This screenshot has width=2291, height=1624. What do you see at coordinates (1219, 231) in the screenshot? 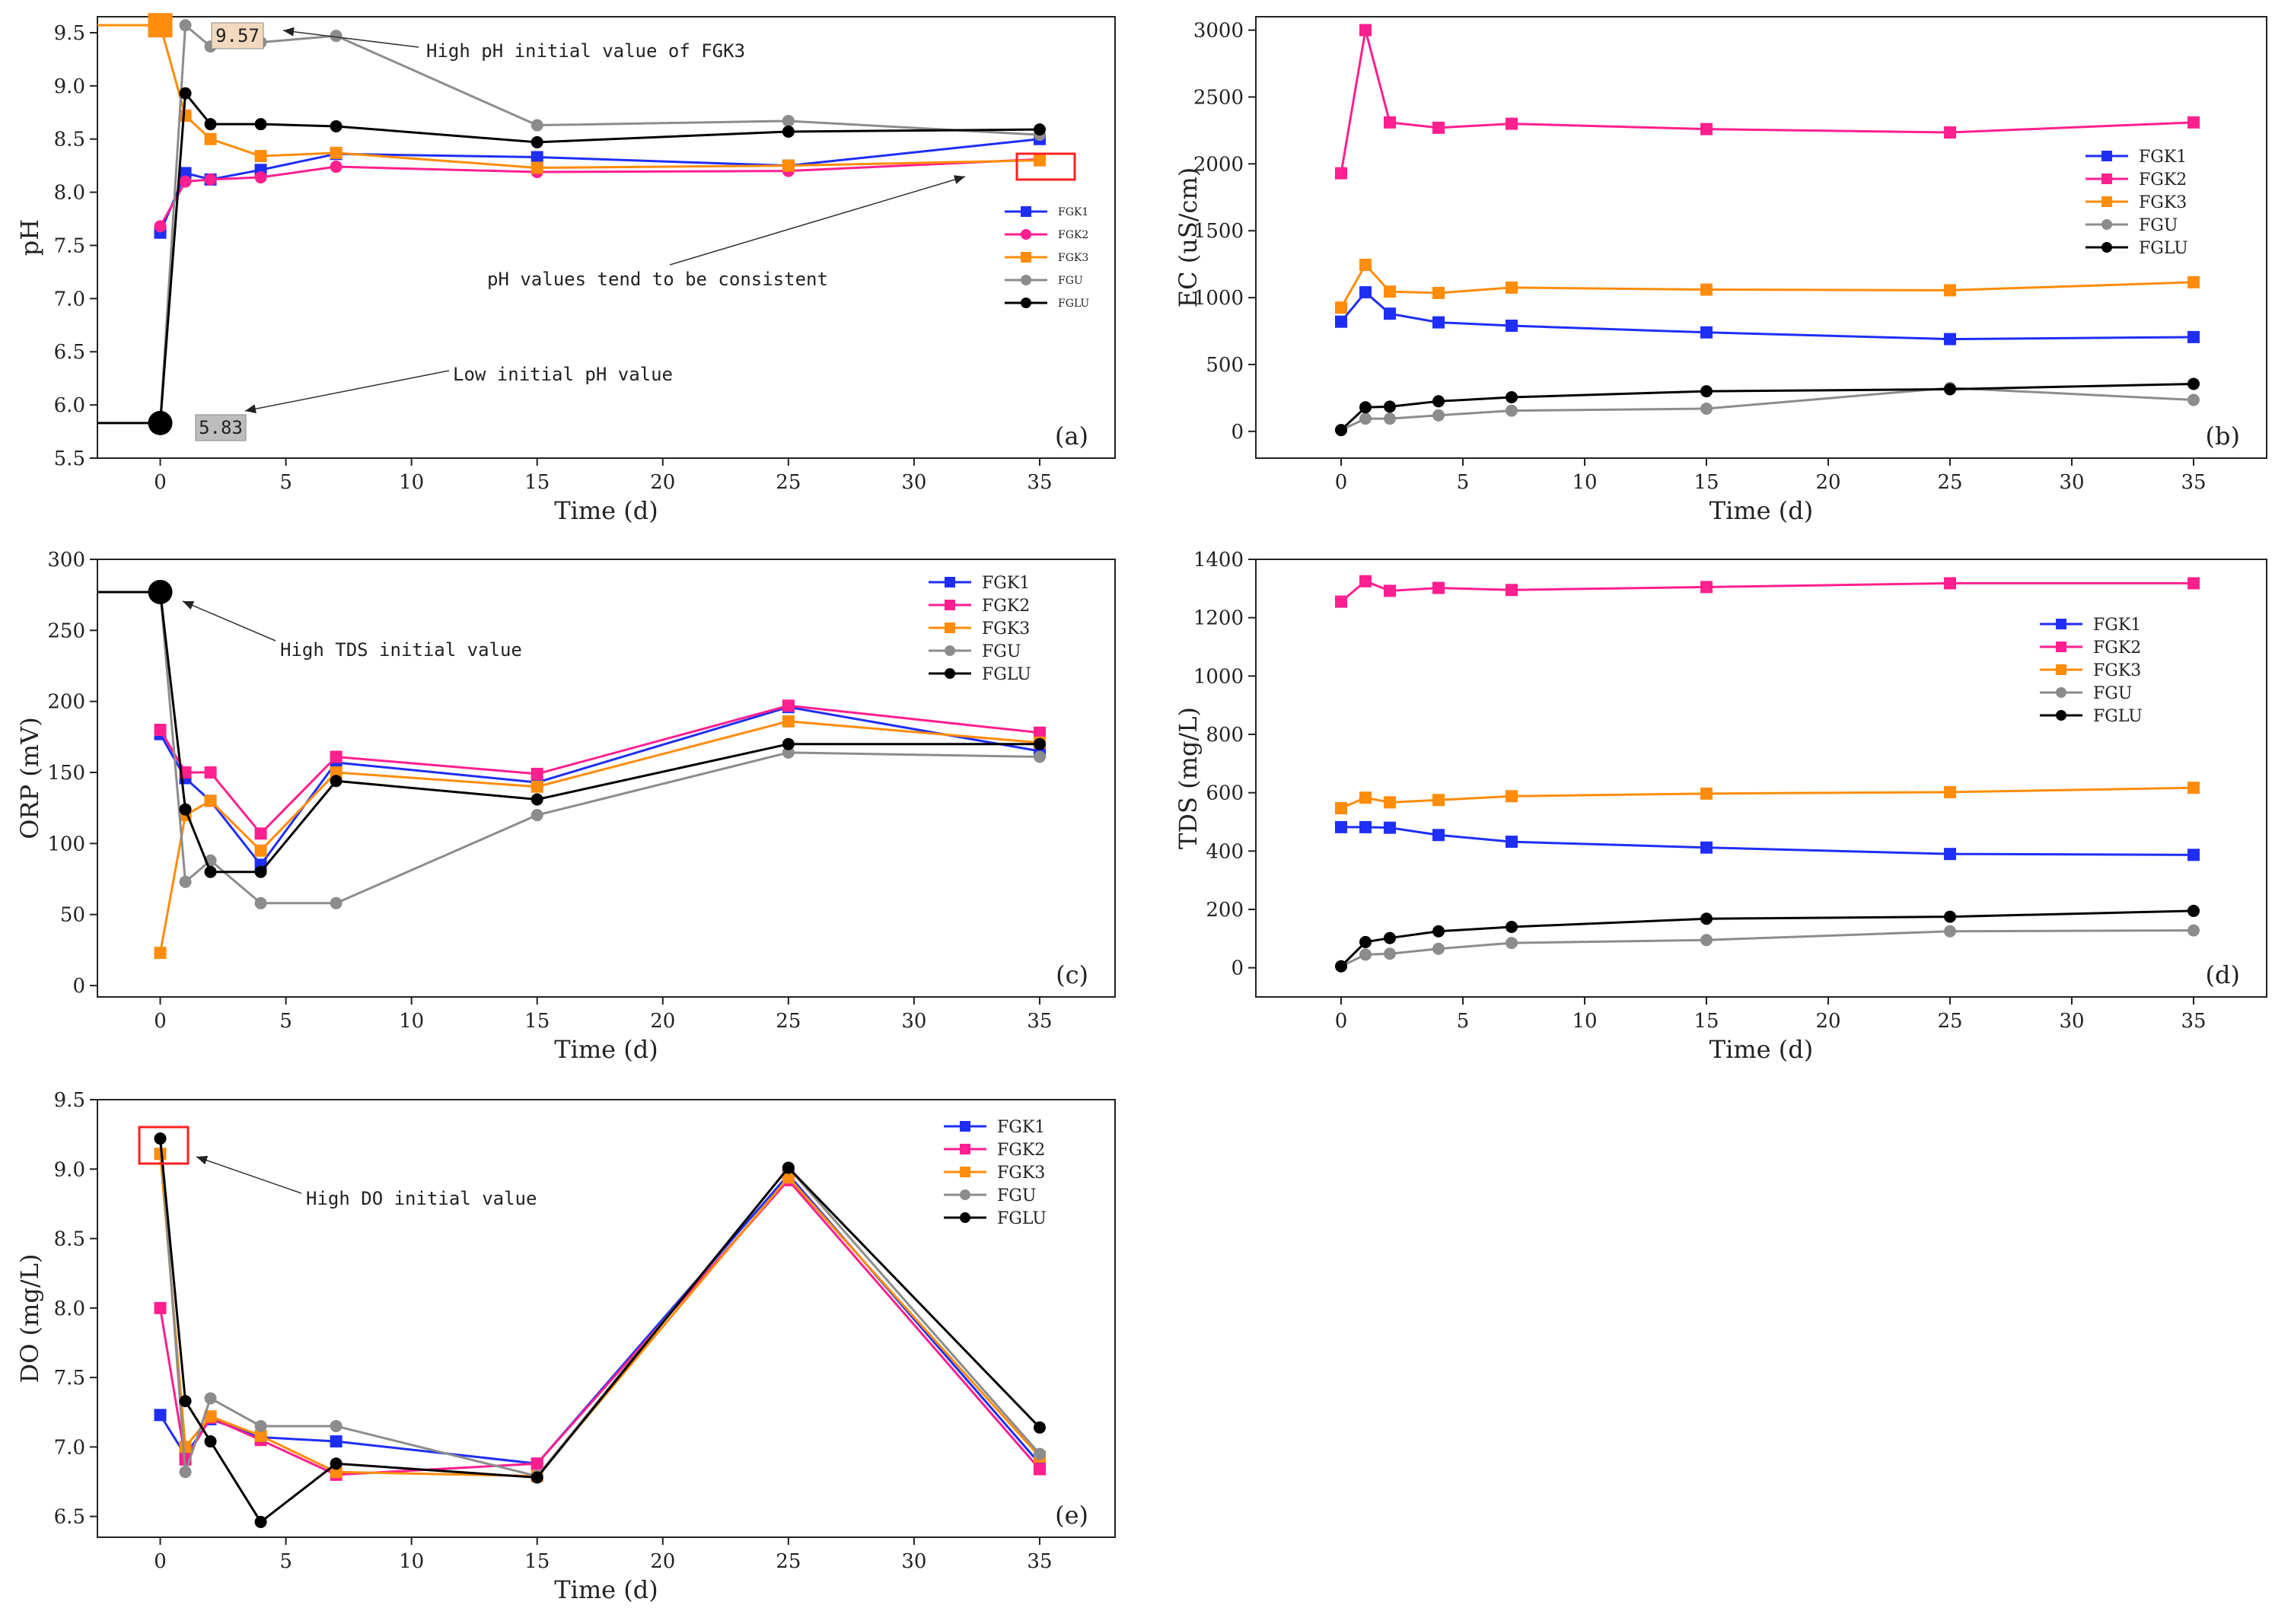
I see `y-tick-label: 1500` at bounding box center [1219, 231].